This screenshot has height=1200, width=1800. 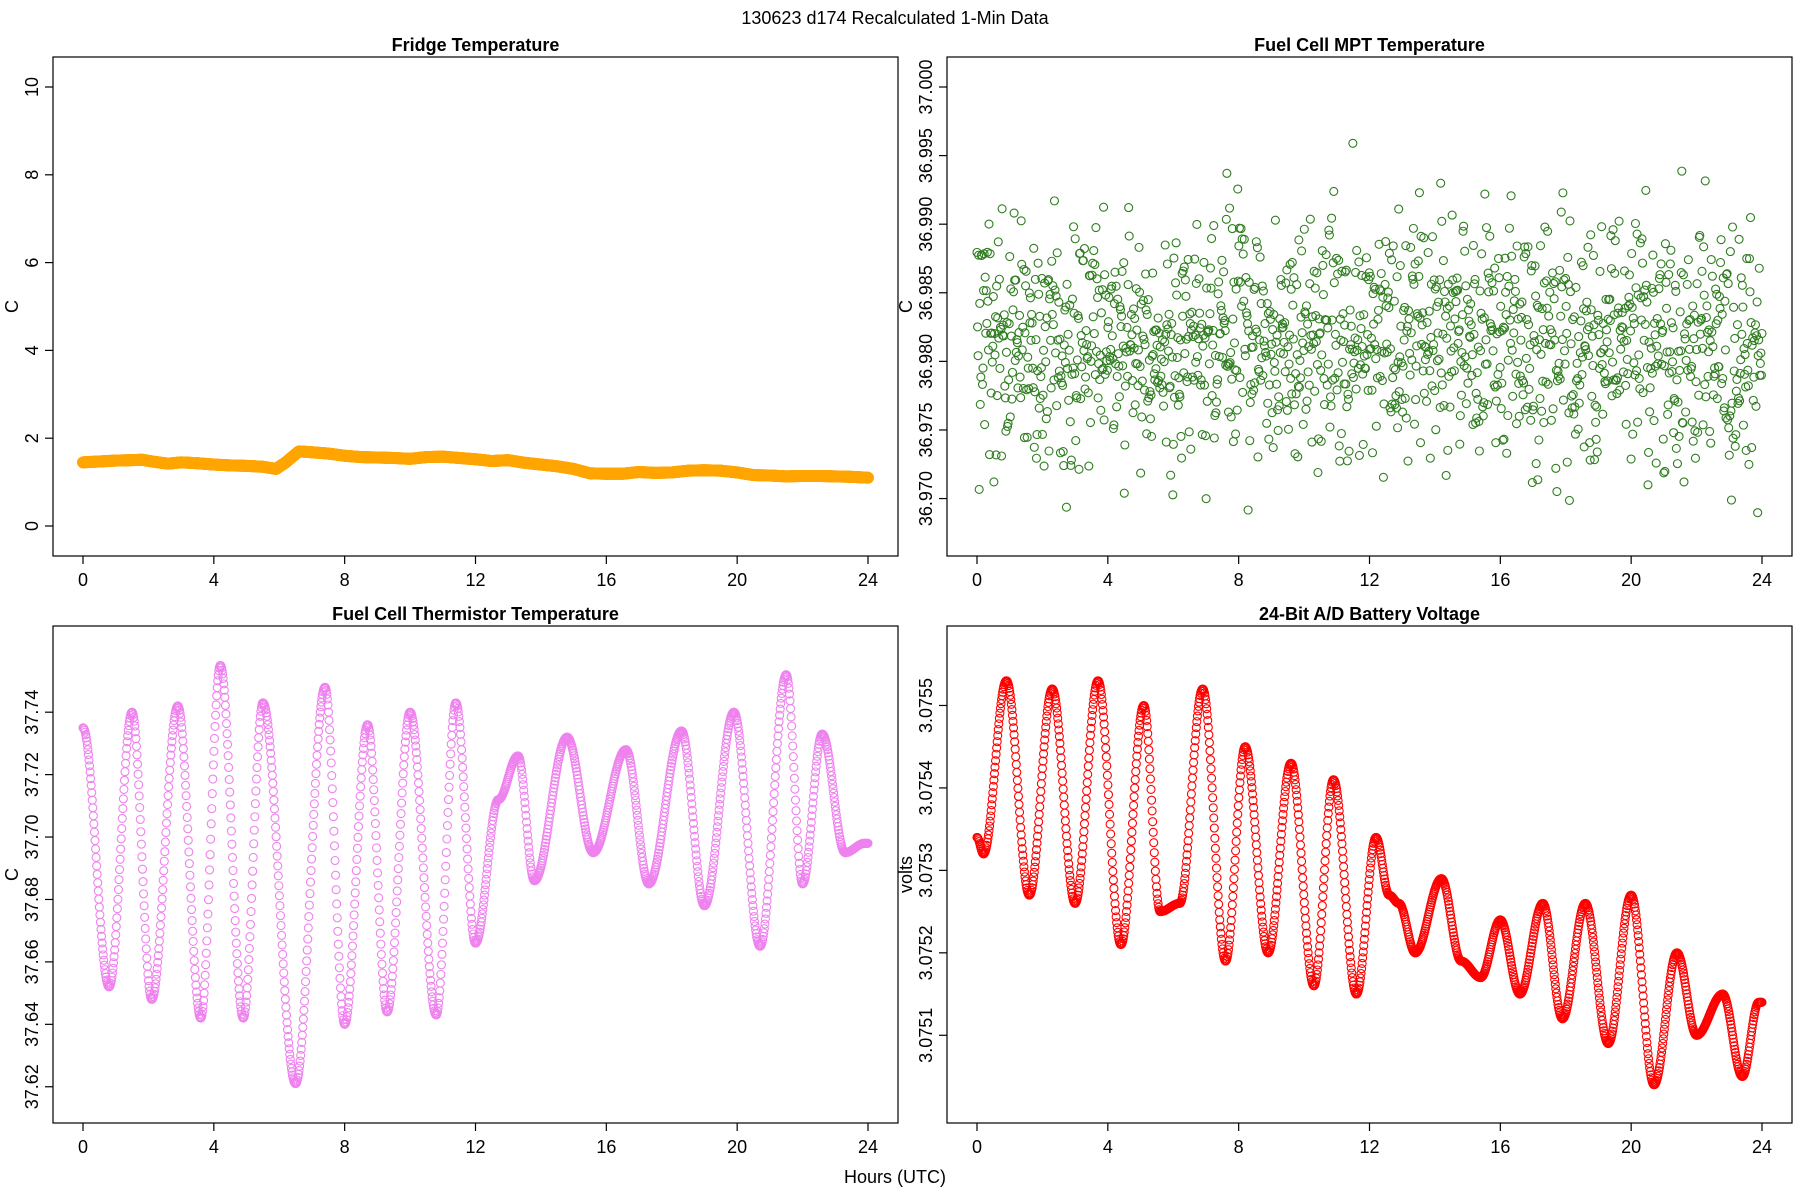 What do you see at coordinates (32, 438) in the screenshot?
I see `chart-1-y-tick-label: 2` at bounding box center [32, 438].